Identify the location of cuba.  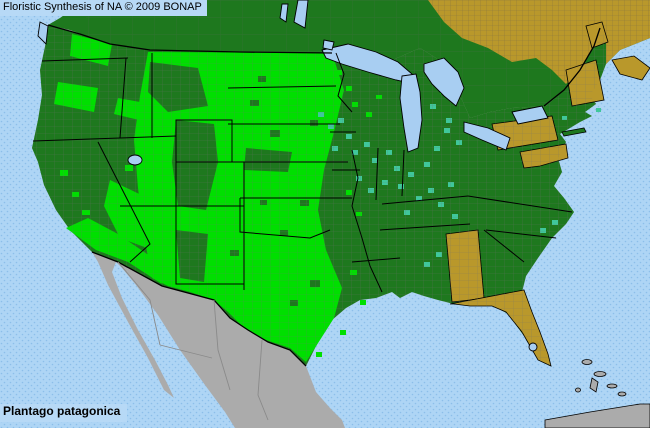
(597, 415).